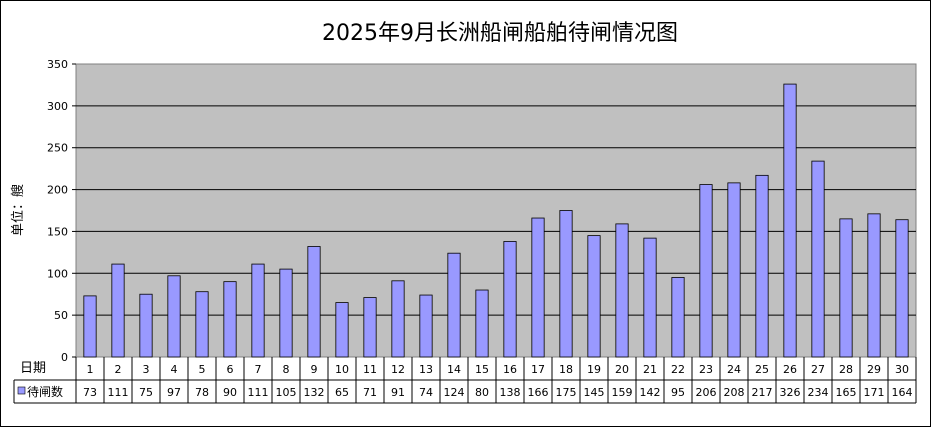 The image size is (932, 428). I want to click on data-label: 71, so click(370, 392).